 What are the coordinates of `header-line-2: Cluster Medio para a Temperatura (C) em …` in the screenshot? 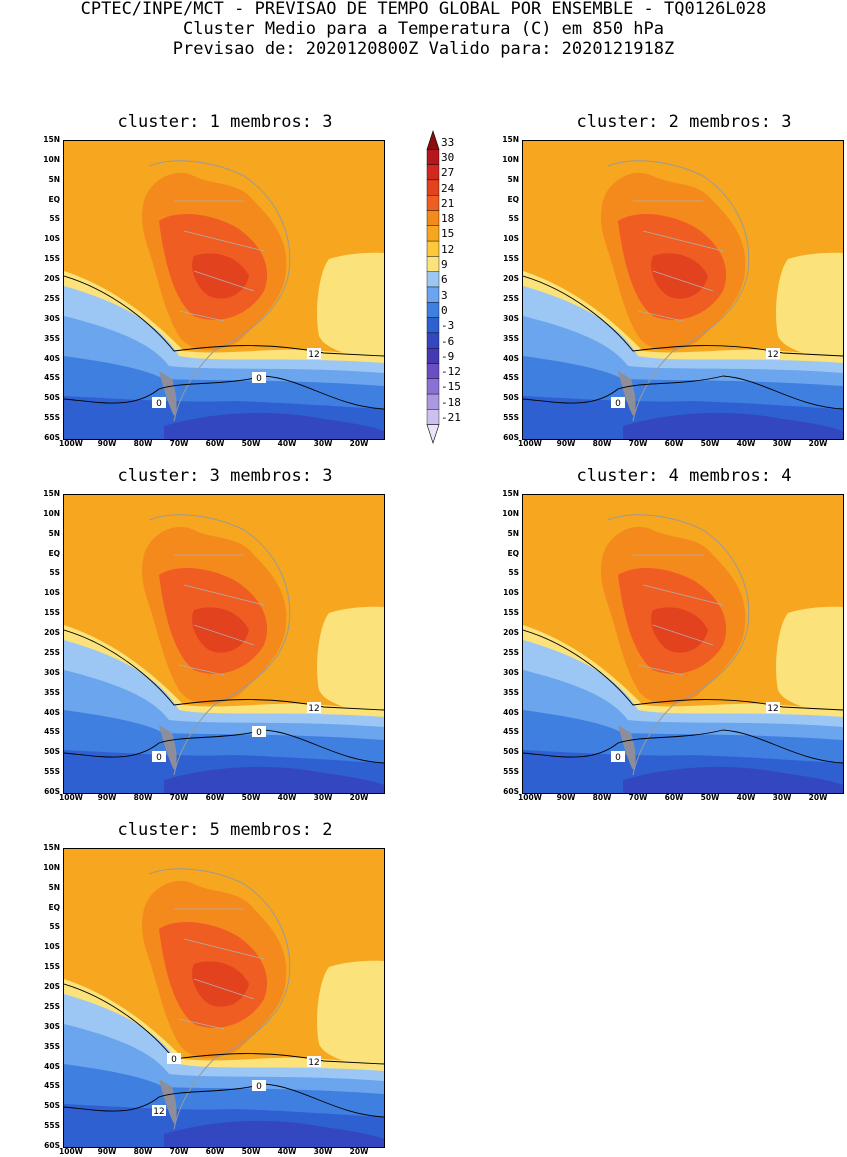 It's located at (423, 29).